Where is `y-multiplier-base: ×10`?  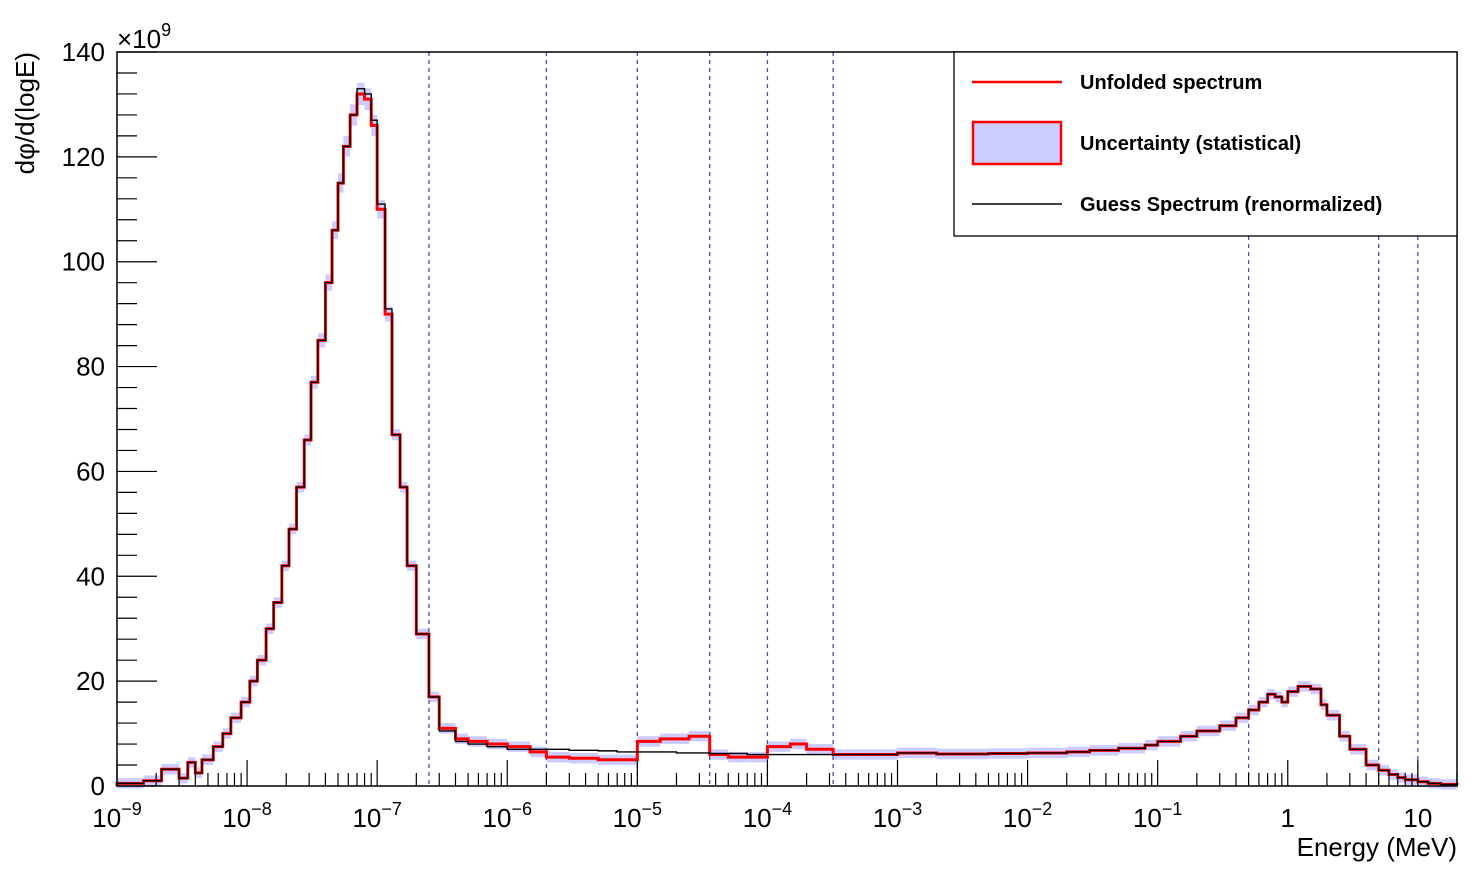
y-multiplier-base: ×10 is located at coordinates (139, 39).